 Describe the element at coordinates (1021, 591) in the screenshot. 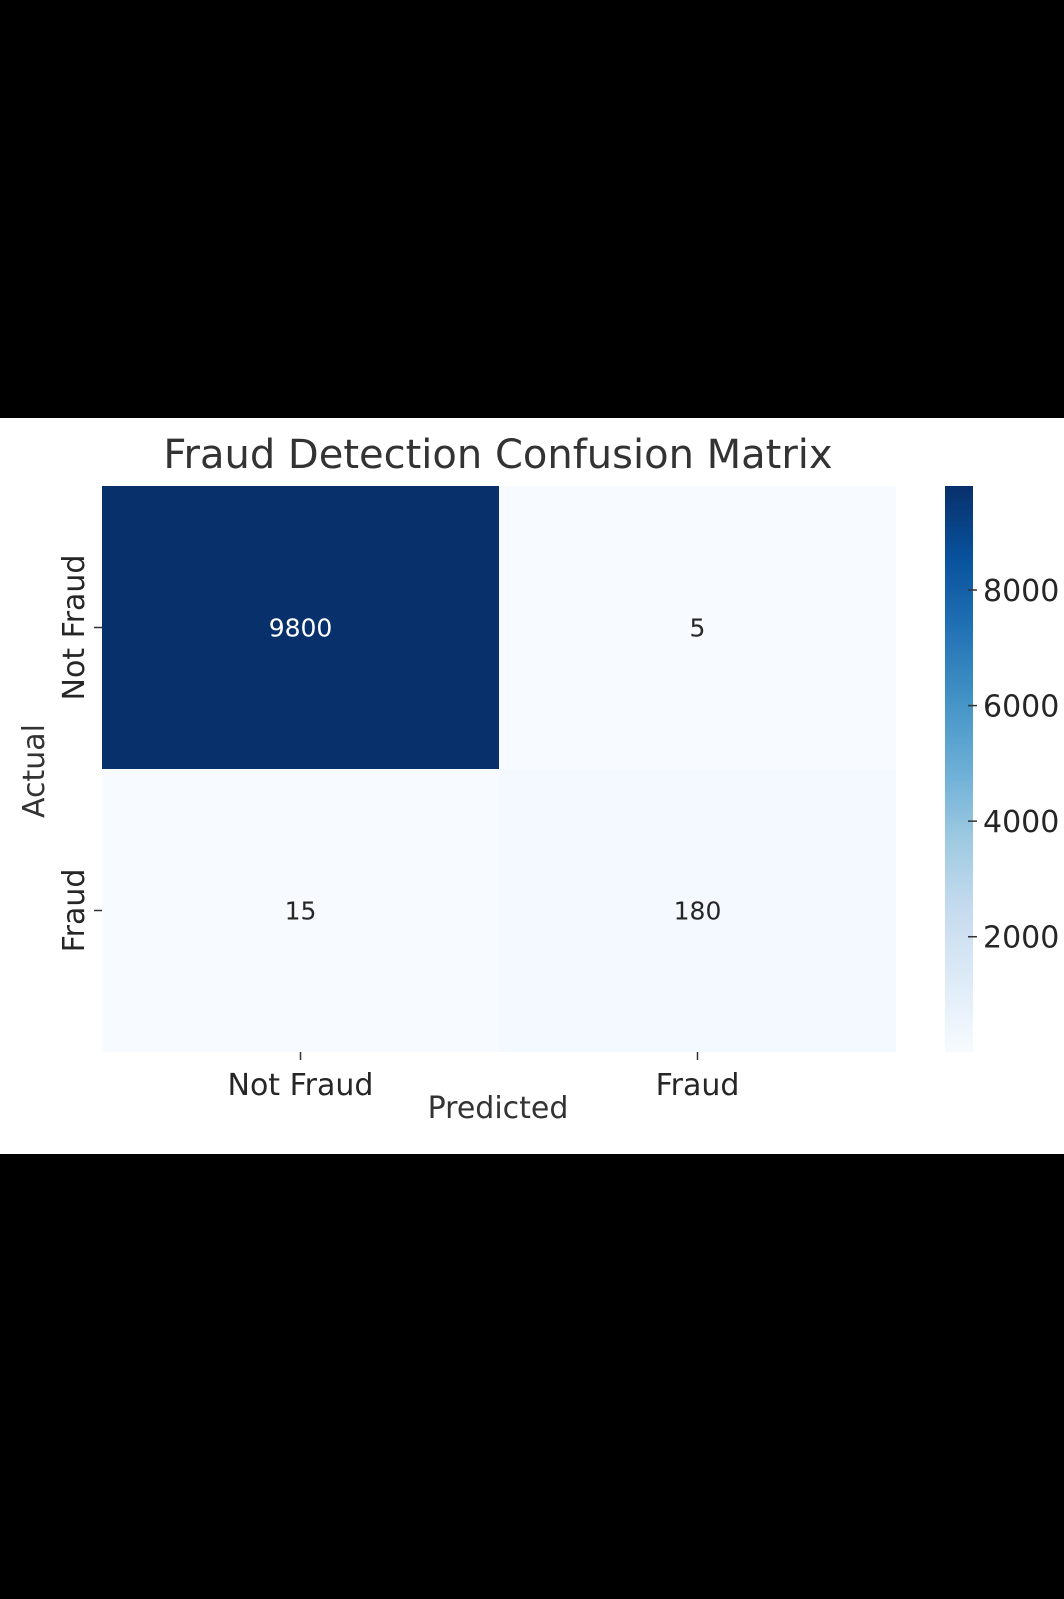

I see `colorbar-tick-label: 8000` at that location.